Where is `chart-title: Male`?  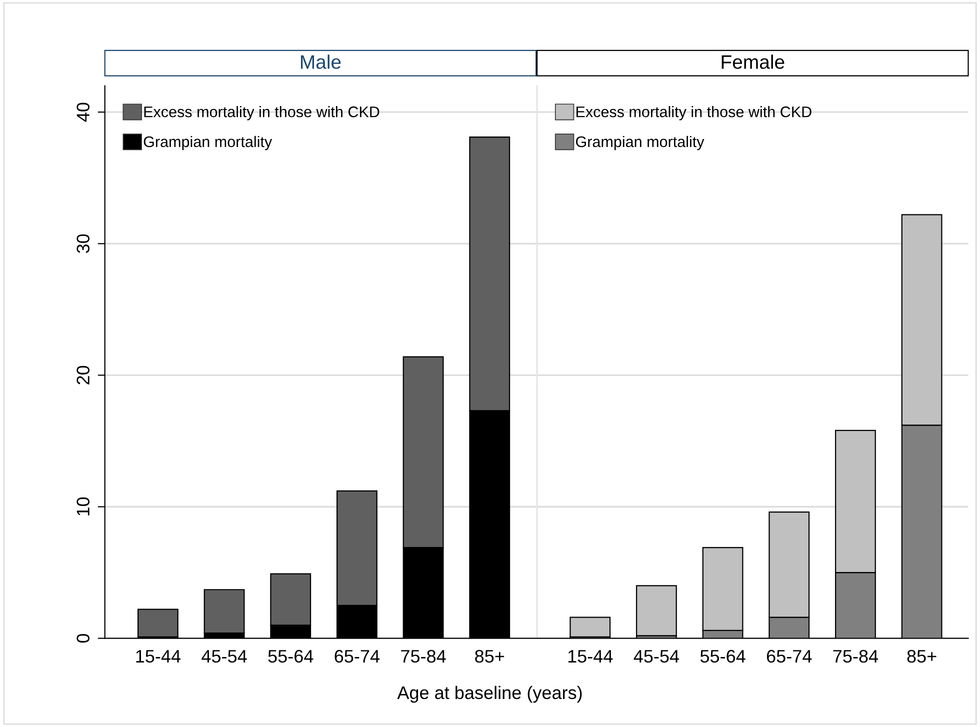
chart-title: Male is located at coordinates (320, 61).